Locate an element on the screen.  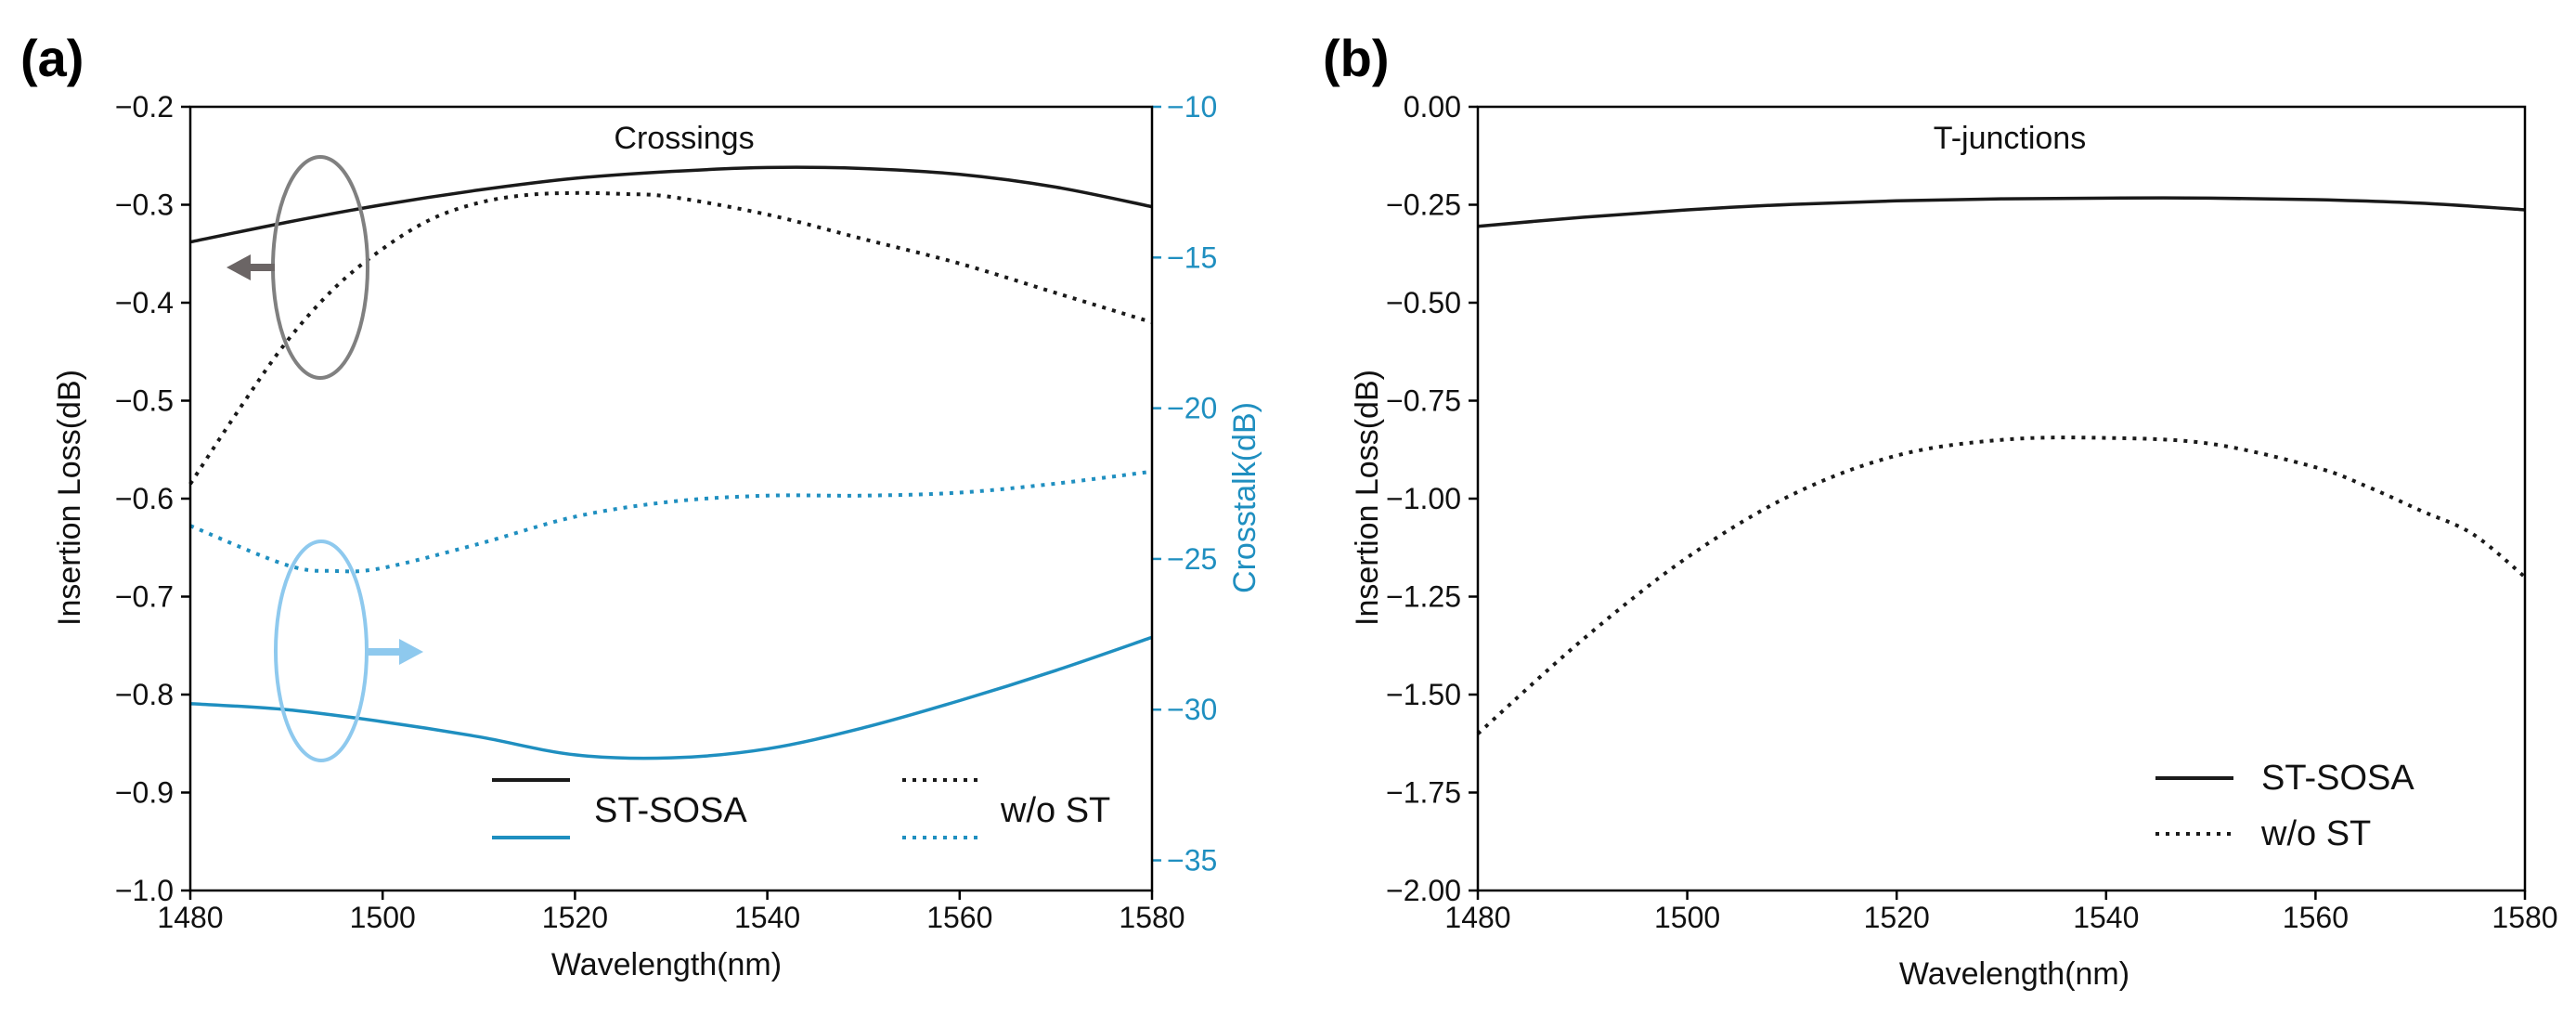
series-line-w-o-st-insertion-loss is located at coordinates (670, 338).